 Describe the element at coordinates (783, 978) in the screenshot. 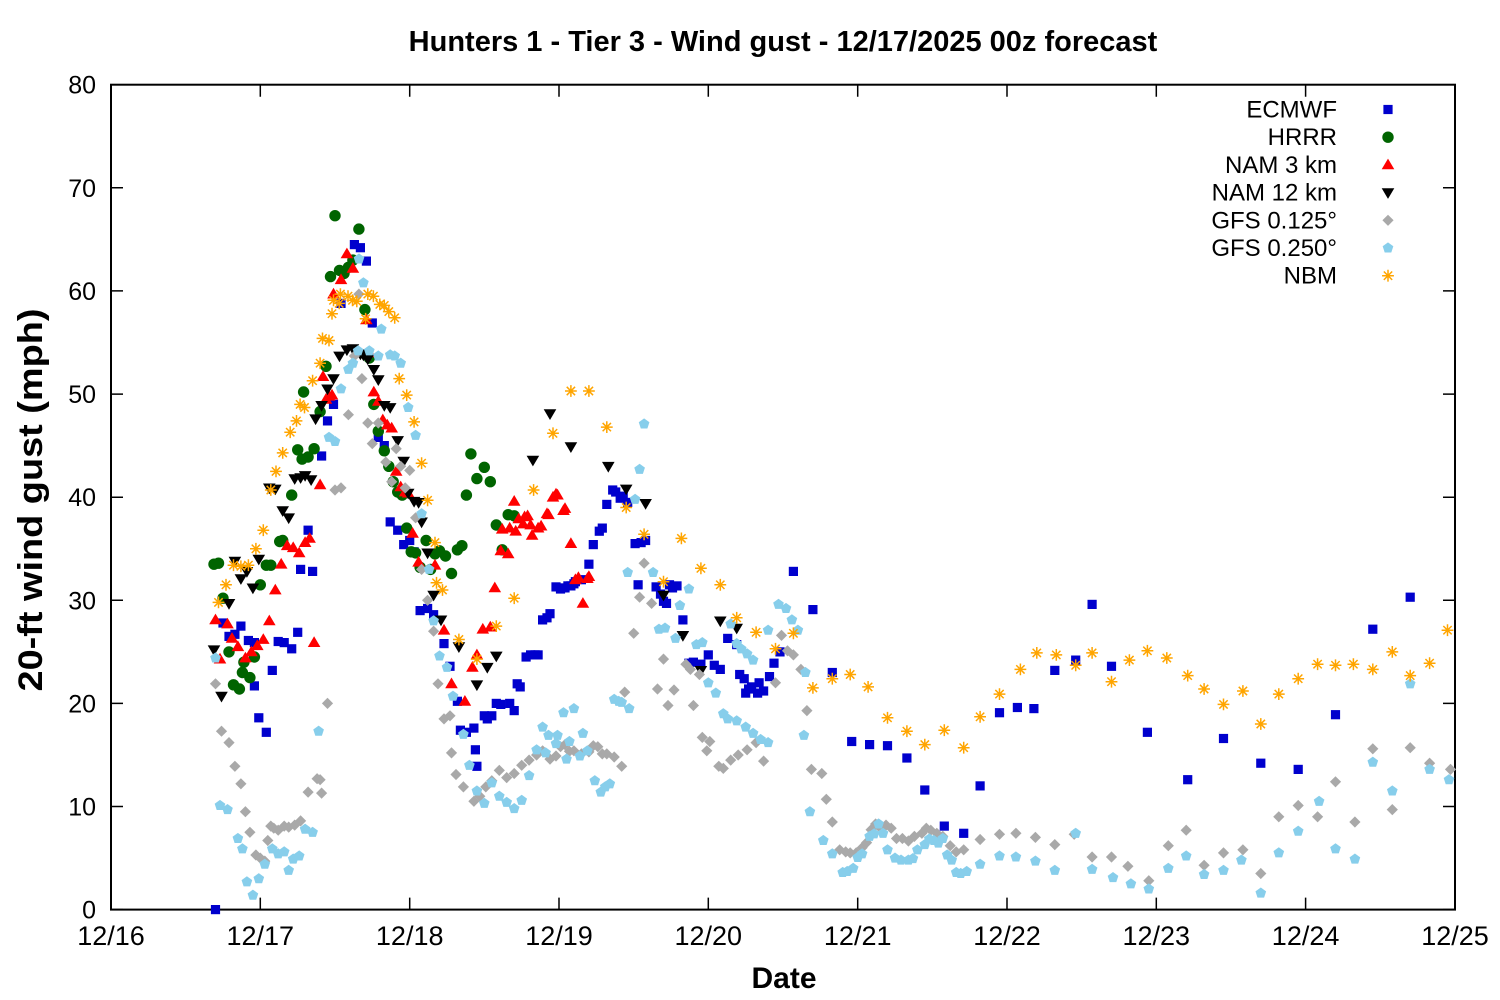

I see `svg-text: Date` at that location.